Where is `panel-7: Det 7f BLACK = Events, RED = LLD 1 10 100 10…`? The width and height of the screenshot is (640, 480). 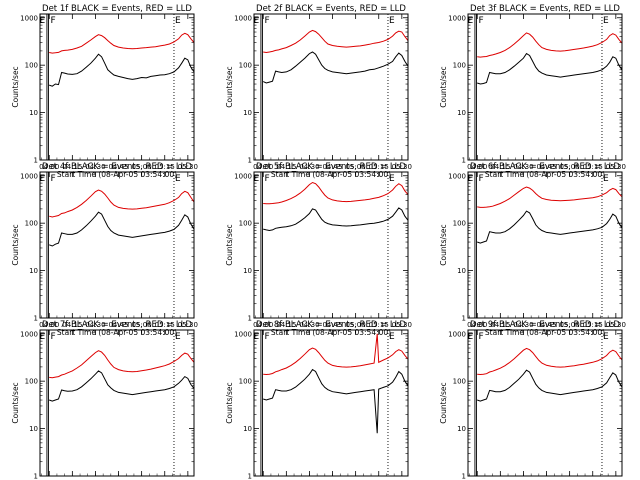
panel-7: Det 7f BLACK = Events, RED = LLD 1 10 100 10… is located at coordinates (104, 400).